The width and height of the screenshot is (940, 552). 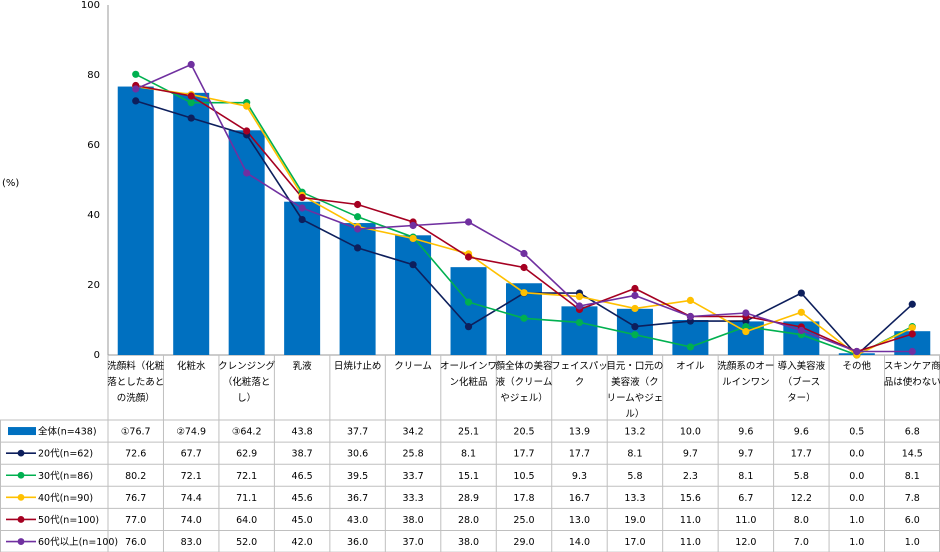 What do you see at coordinates (191, 520) in the screenshot?
I see `table-value: 74.0` at bounding box center [191, 520].